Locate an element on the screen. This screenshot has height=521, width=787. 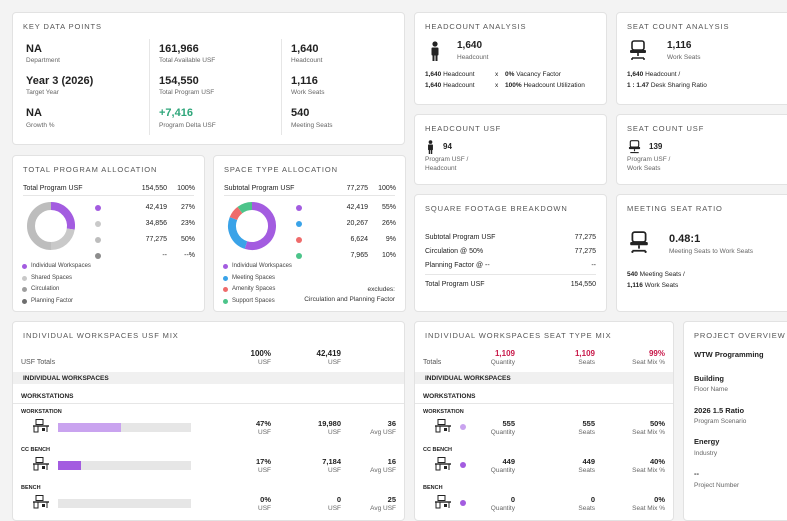
overview-label: Project Number is located at coordinates (717, 485).